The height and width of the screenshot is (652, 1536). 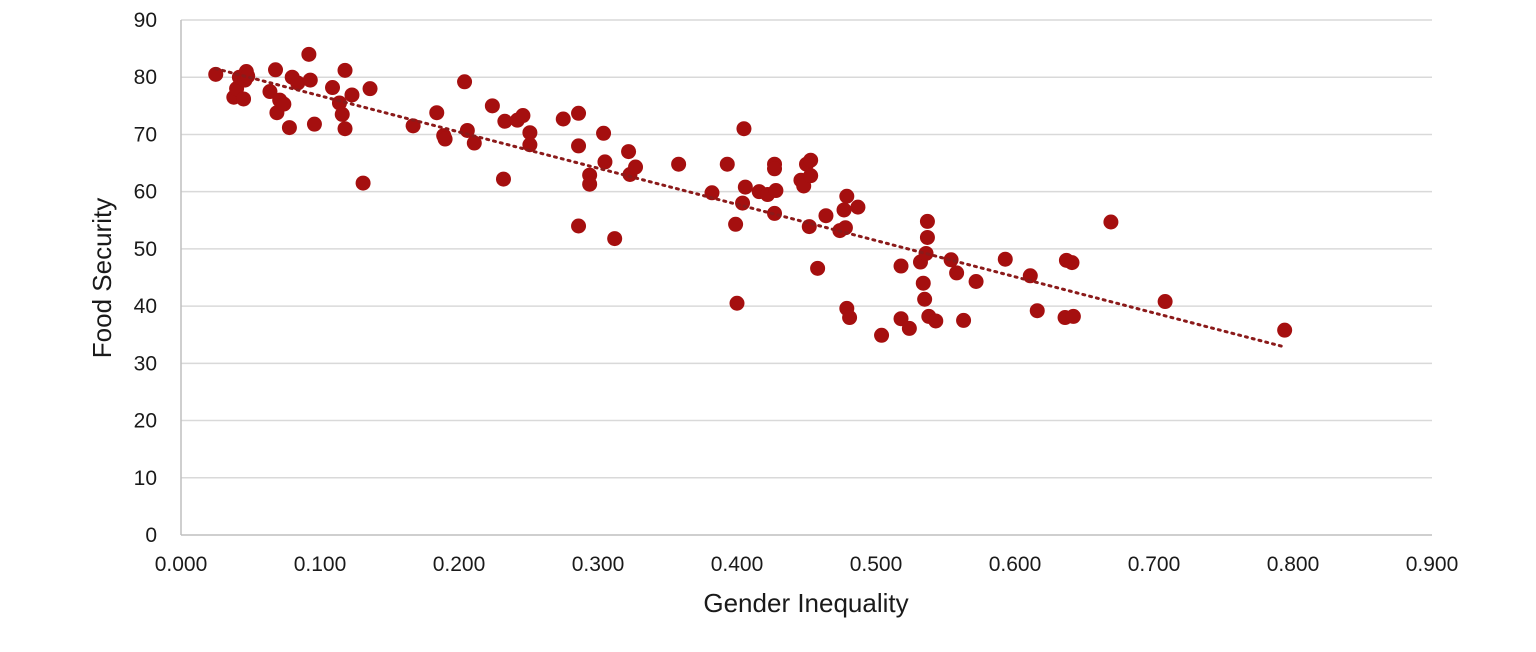 What do you see at coordinates (805, 603) in the screenshot?
I see `x-axis-title: Gender Inequality` at bounding box center [805, 603].